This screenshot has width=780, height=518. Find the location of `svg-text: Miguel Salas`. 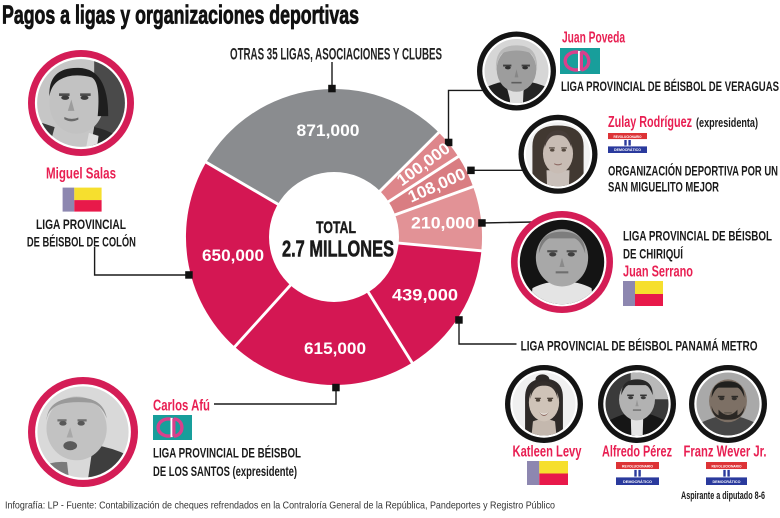

svg-text: Miguel Salas is located at coordinates (81, 174).